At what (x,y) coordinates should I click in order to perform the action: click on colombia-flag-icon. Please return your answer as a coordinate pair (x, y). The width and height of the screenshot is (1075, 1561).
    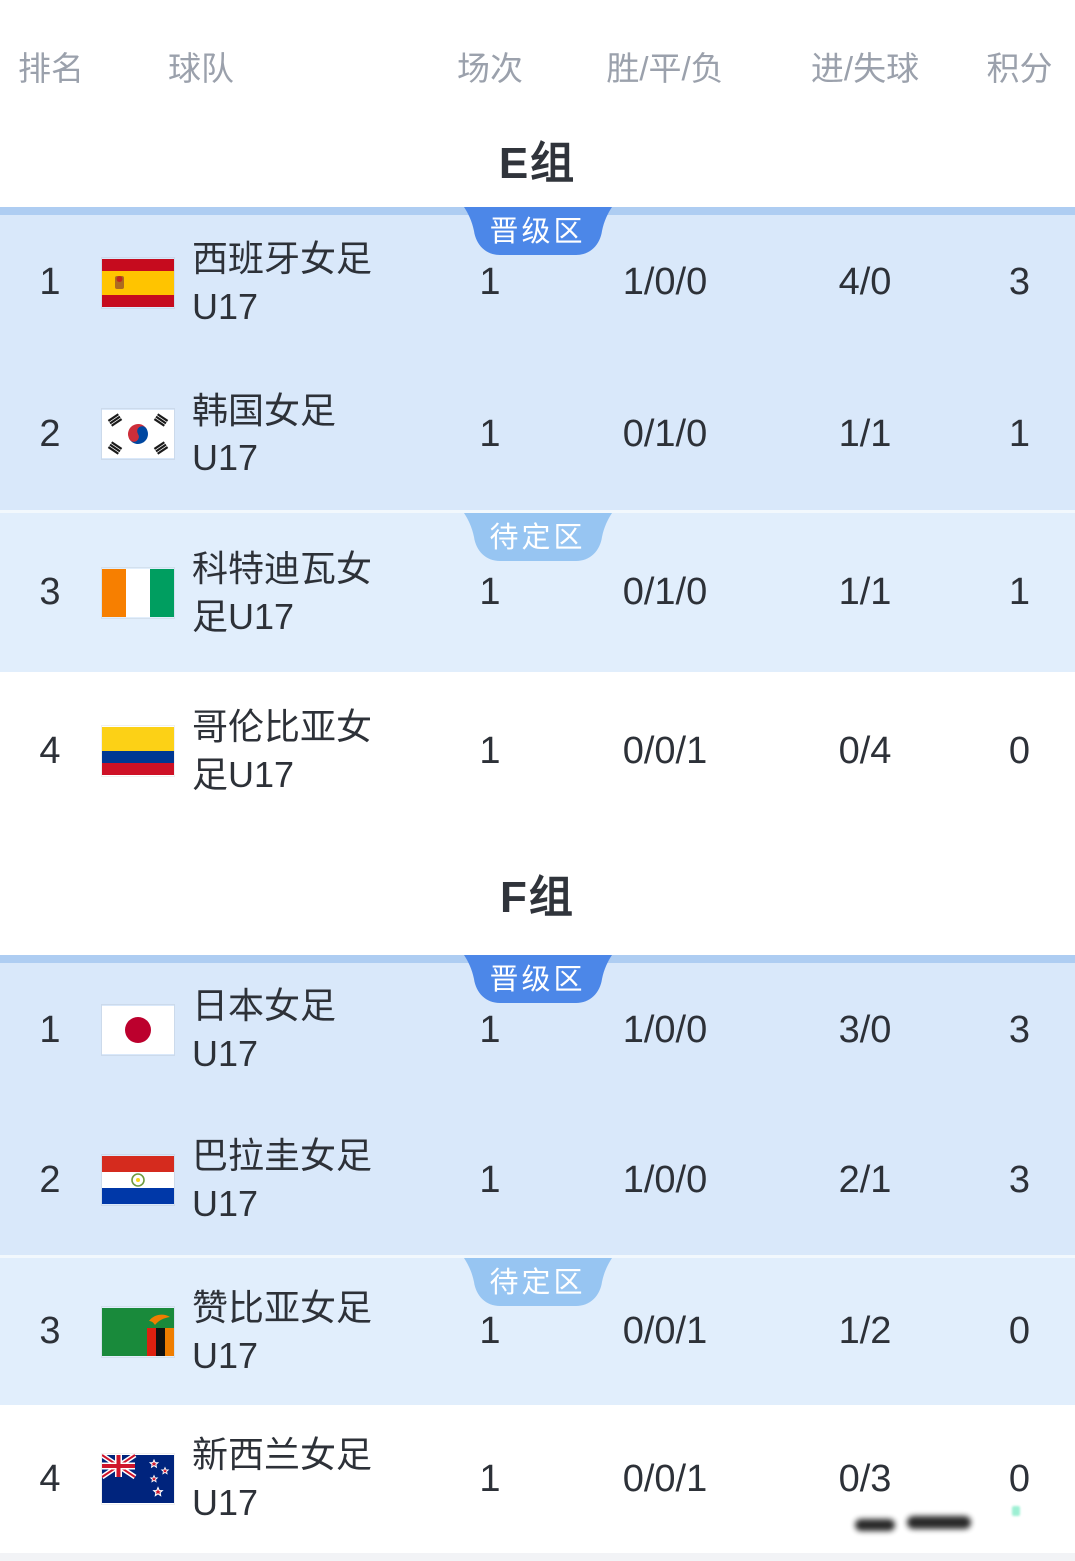
    Looking at the image, I should click on (138, 751).